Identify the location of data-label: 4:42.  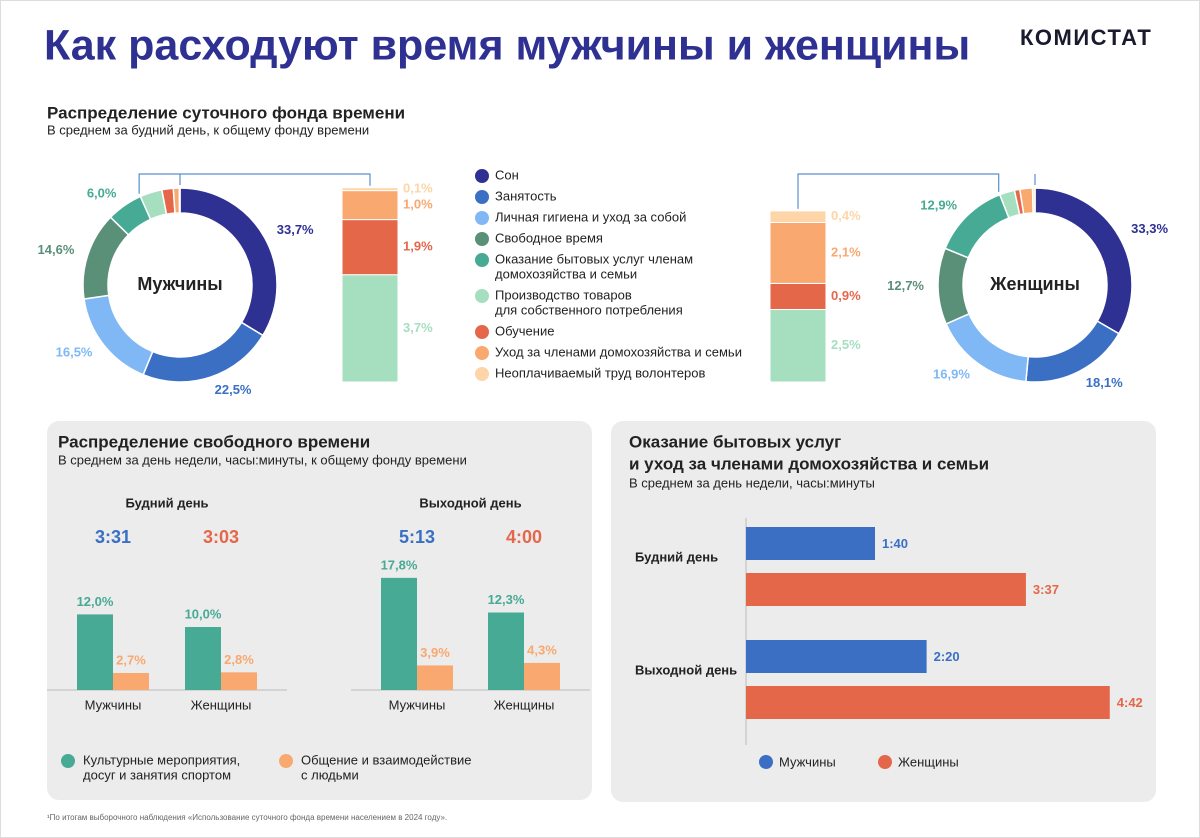
(1130, 702).